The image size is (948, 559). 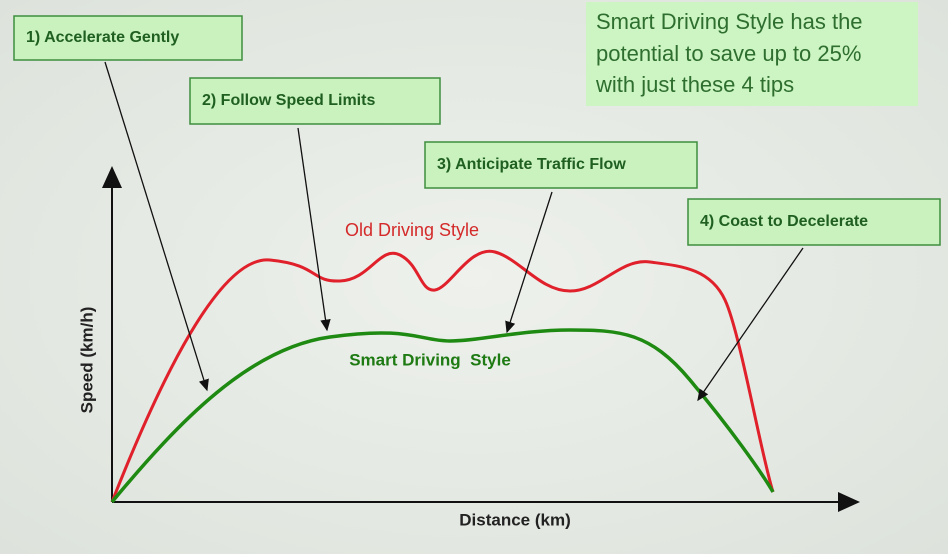 I want to click on y-axis-label: Speed (km/h), so click(x=86, y=360).